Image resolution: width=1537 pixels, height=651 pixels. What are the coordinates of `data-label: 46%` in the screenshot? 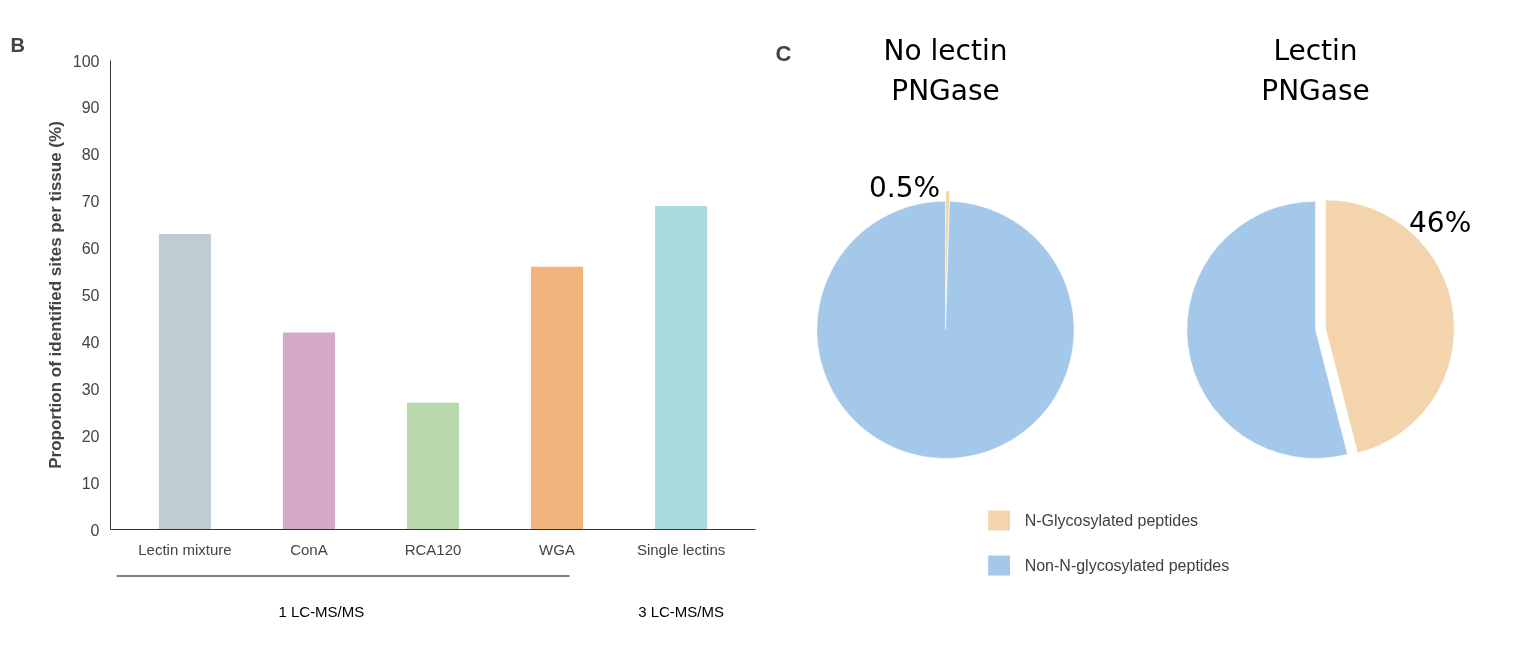 It's located at (1440, 223).